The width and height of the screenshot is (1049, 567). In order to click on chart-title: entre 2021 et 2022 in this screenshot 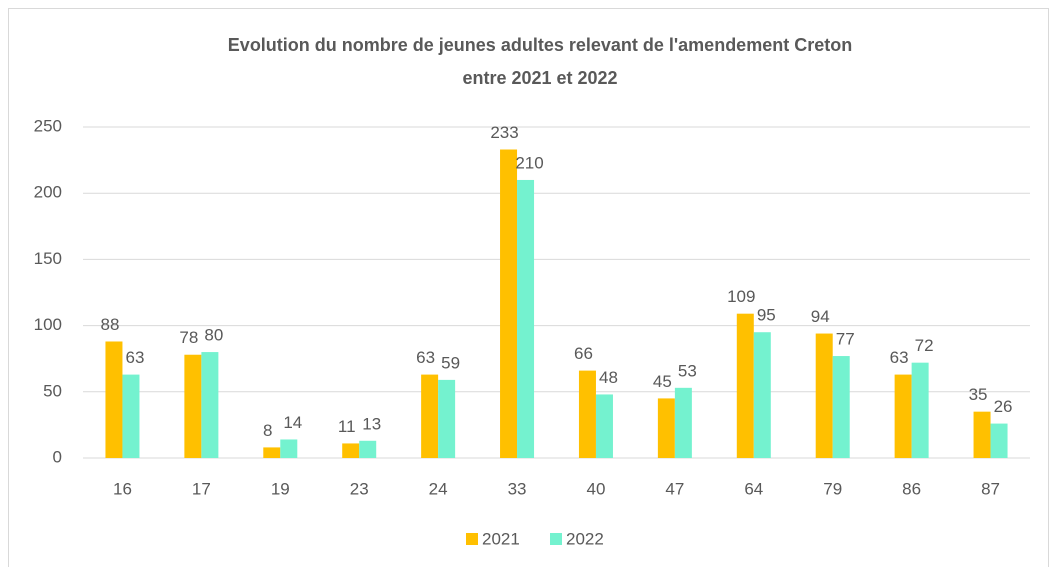, I will do `click(539, 78)`.